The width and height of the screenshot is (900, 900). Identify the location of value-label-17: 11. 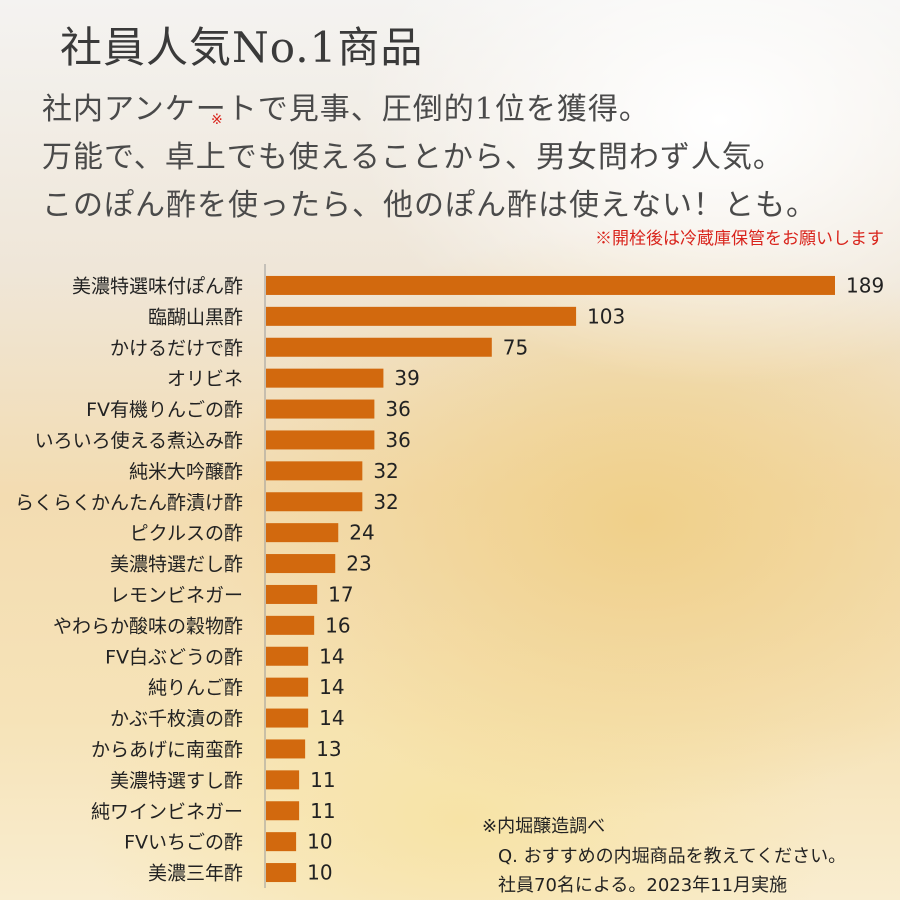
(322, 780).